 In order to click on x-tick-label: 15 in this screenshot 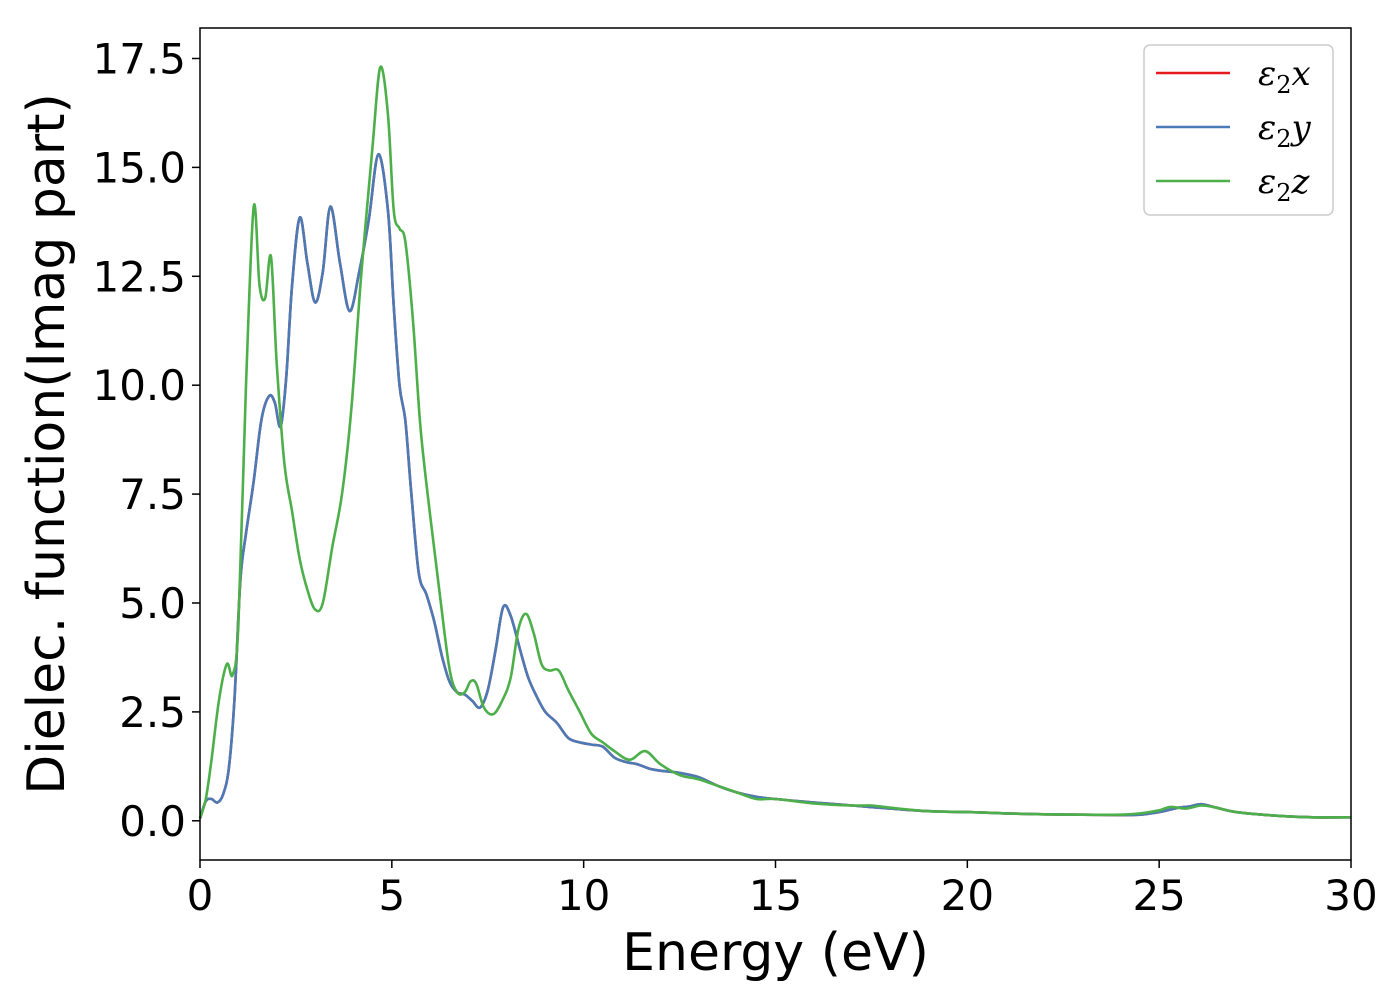, I will do `click(775, 895)`.